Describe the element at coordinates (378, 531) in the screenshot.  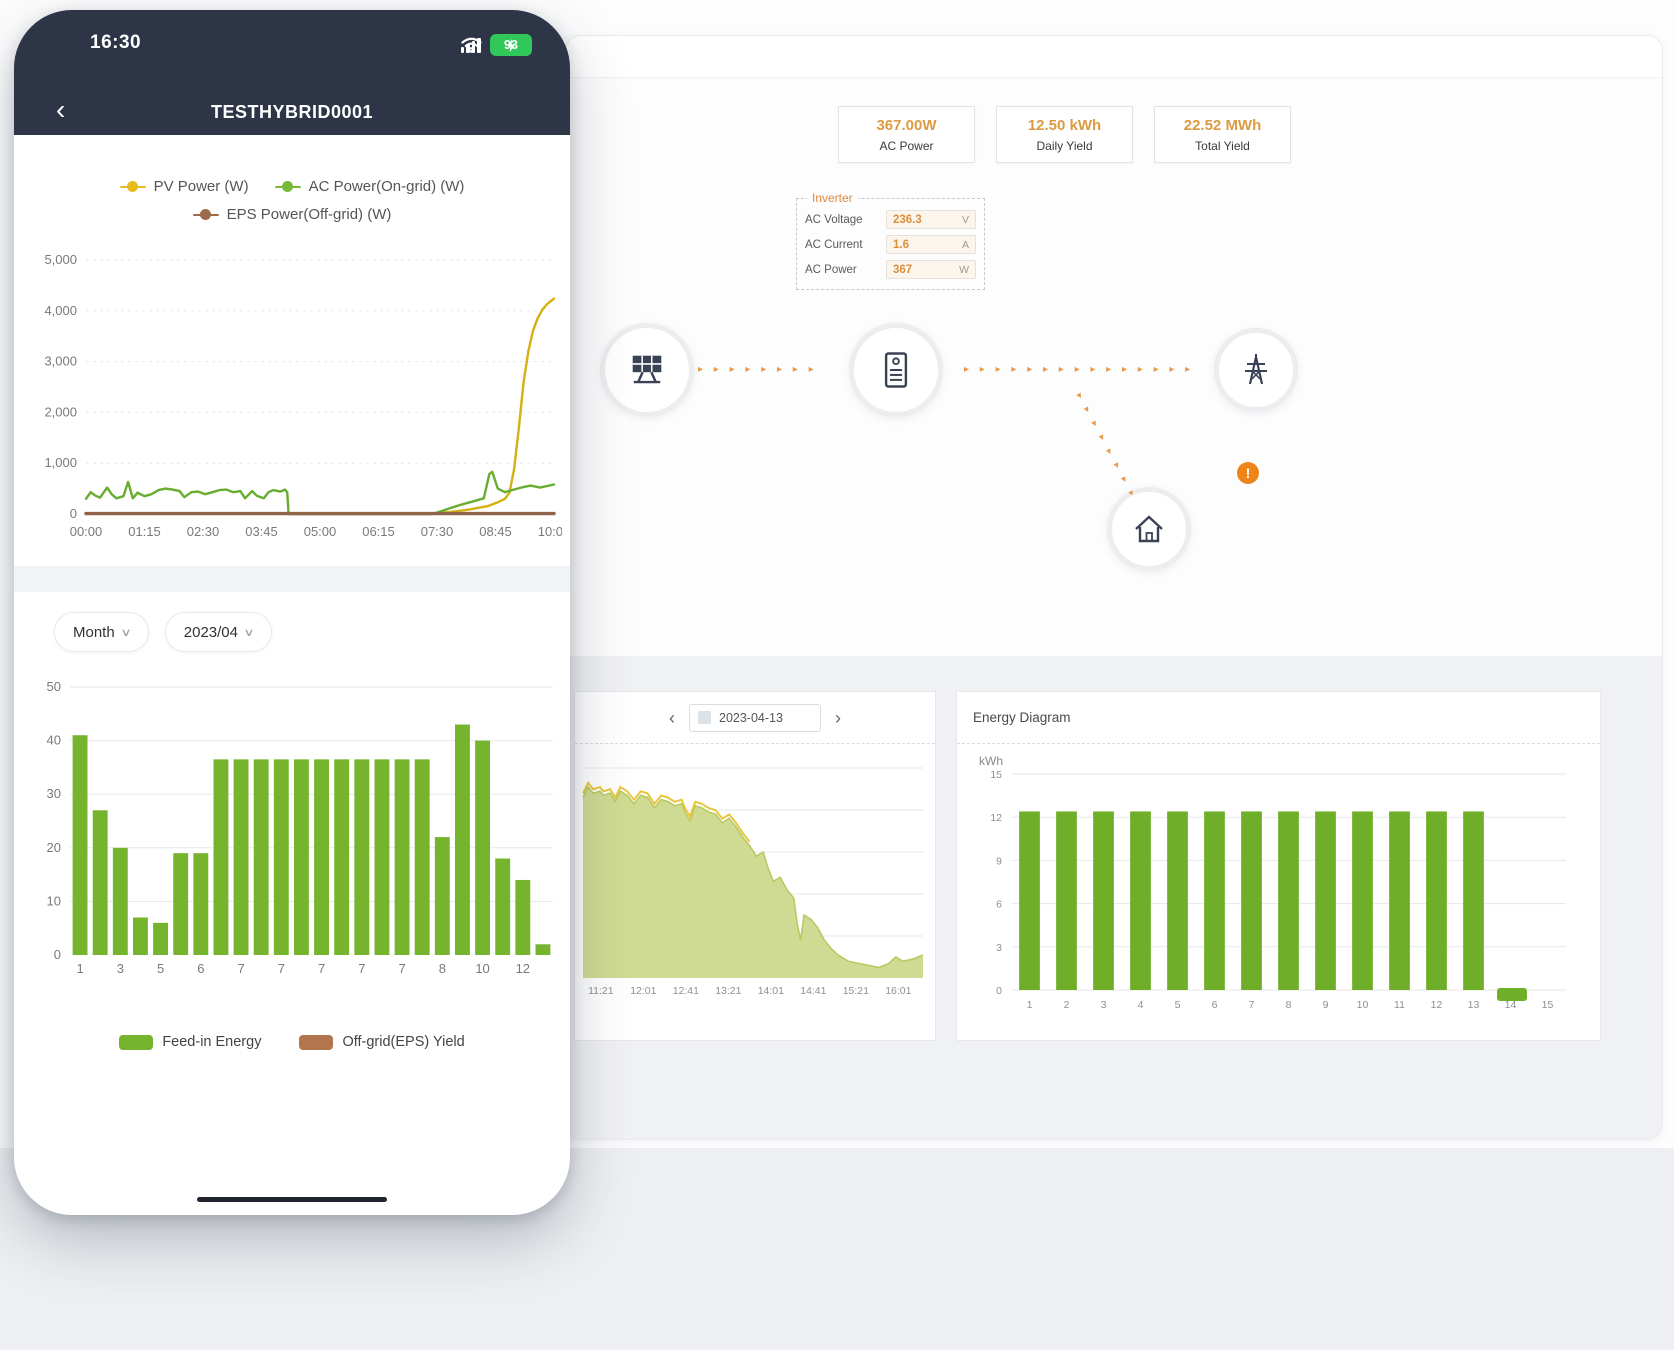
I see `svg-text: 06:15` at that location.